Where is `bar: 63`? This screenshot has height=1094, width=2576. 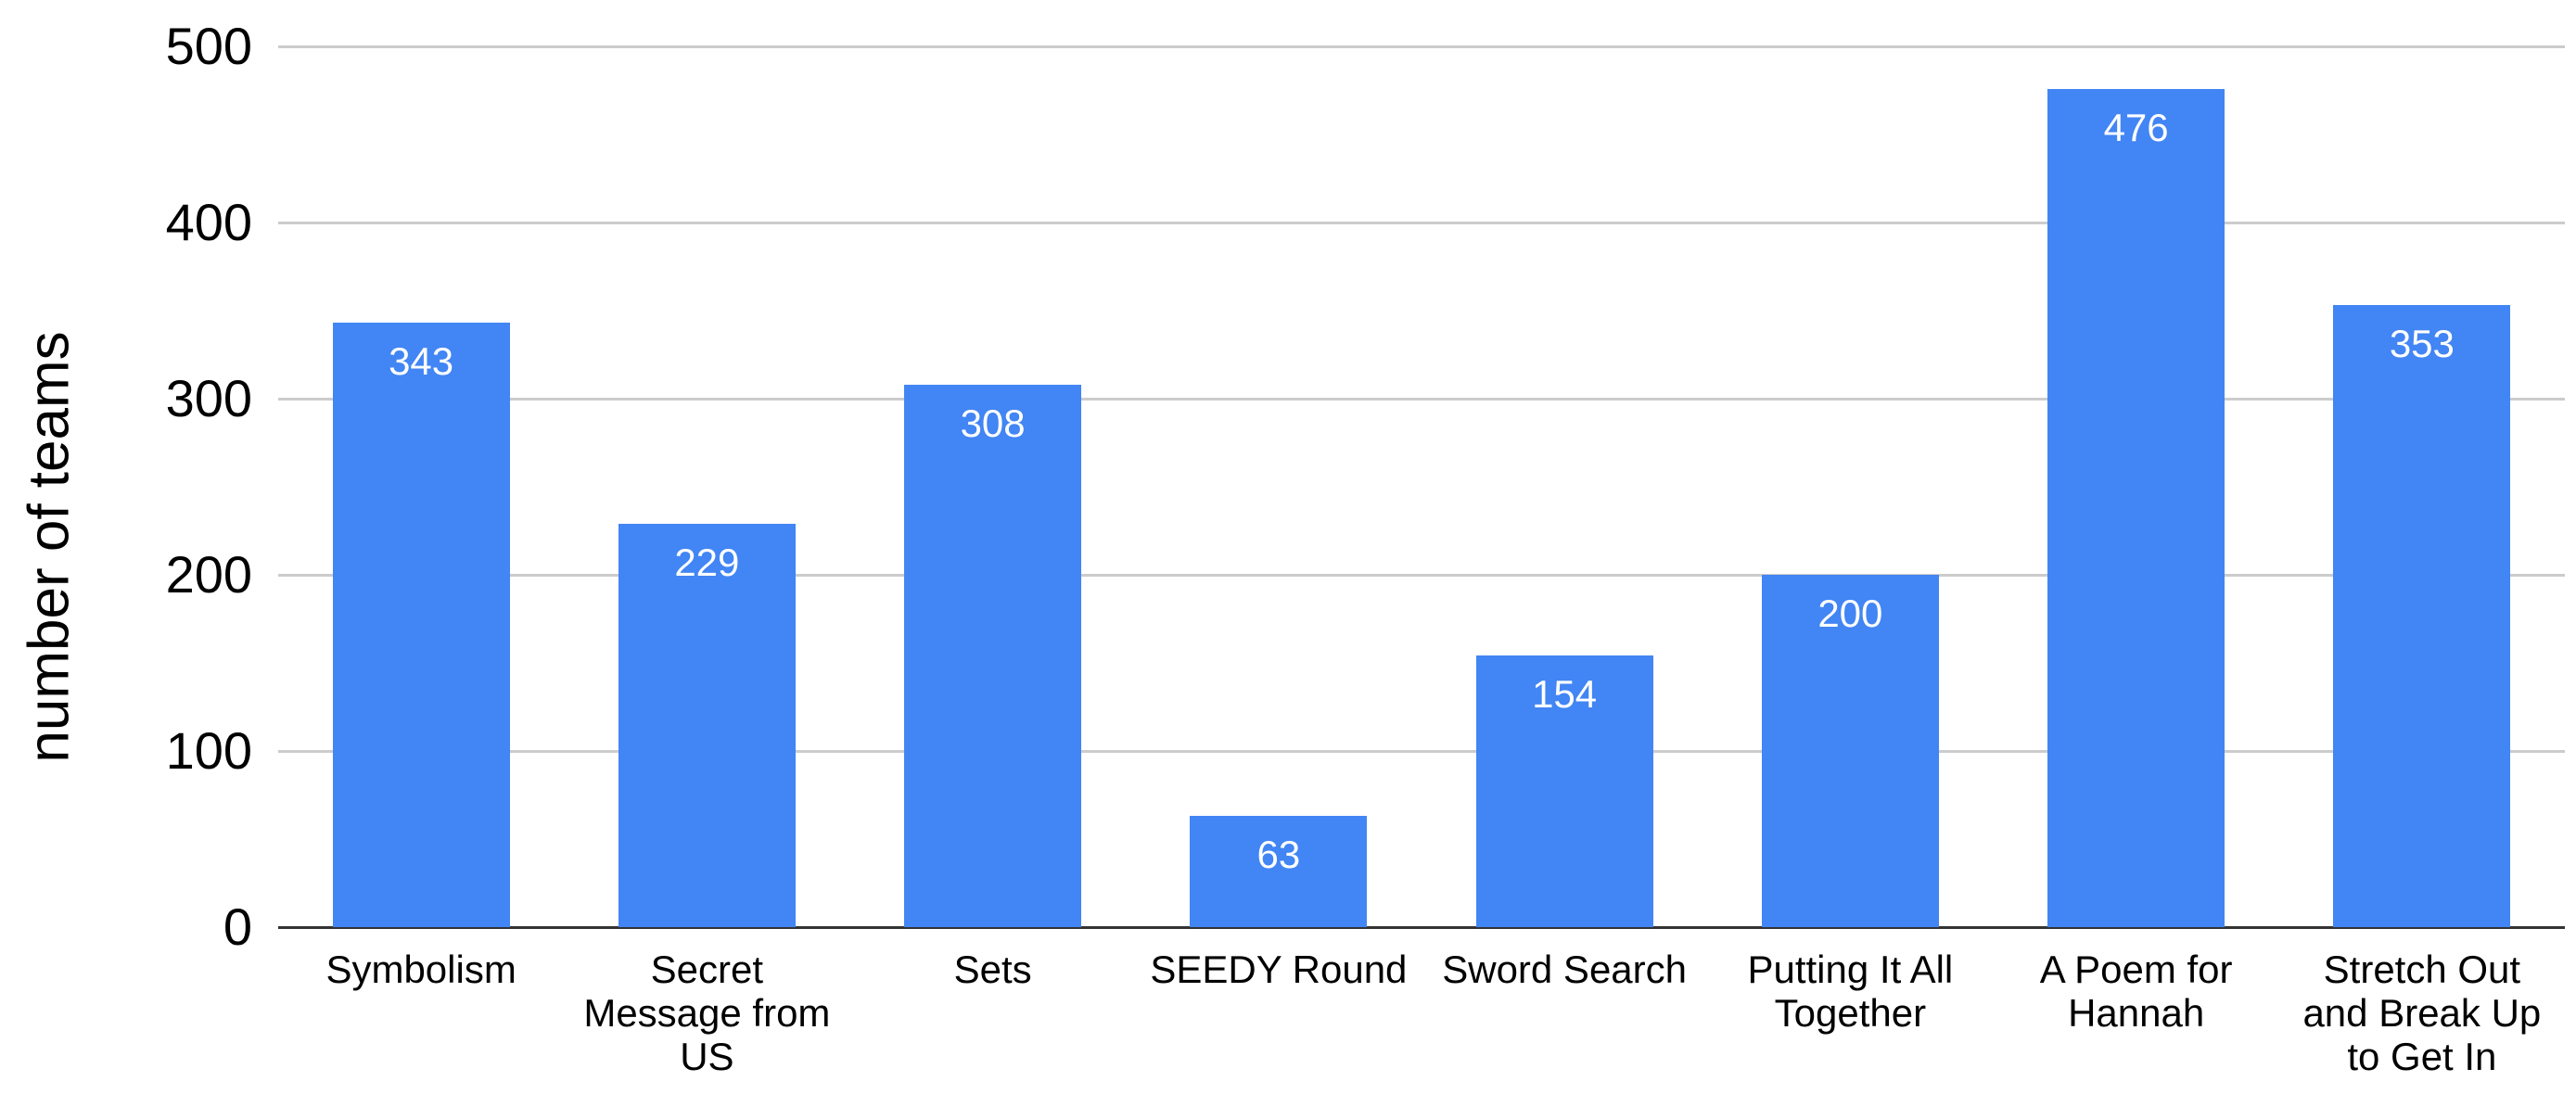 bar: 63 is located at coordinates (1279, 871).